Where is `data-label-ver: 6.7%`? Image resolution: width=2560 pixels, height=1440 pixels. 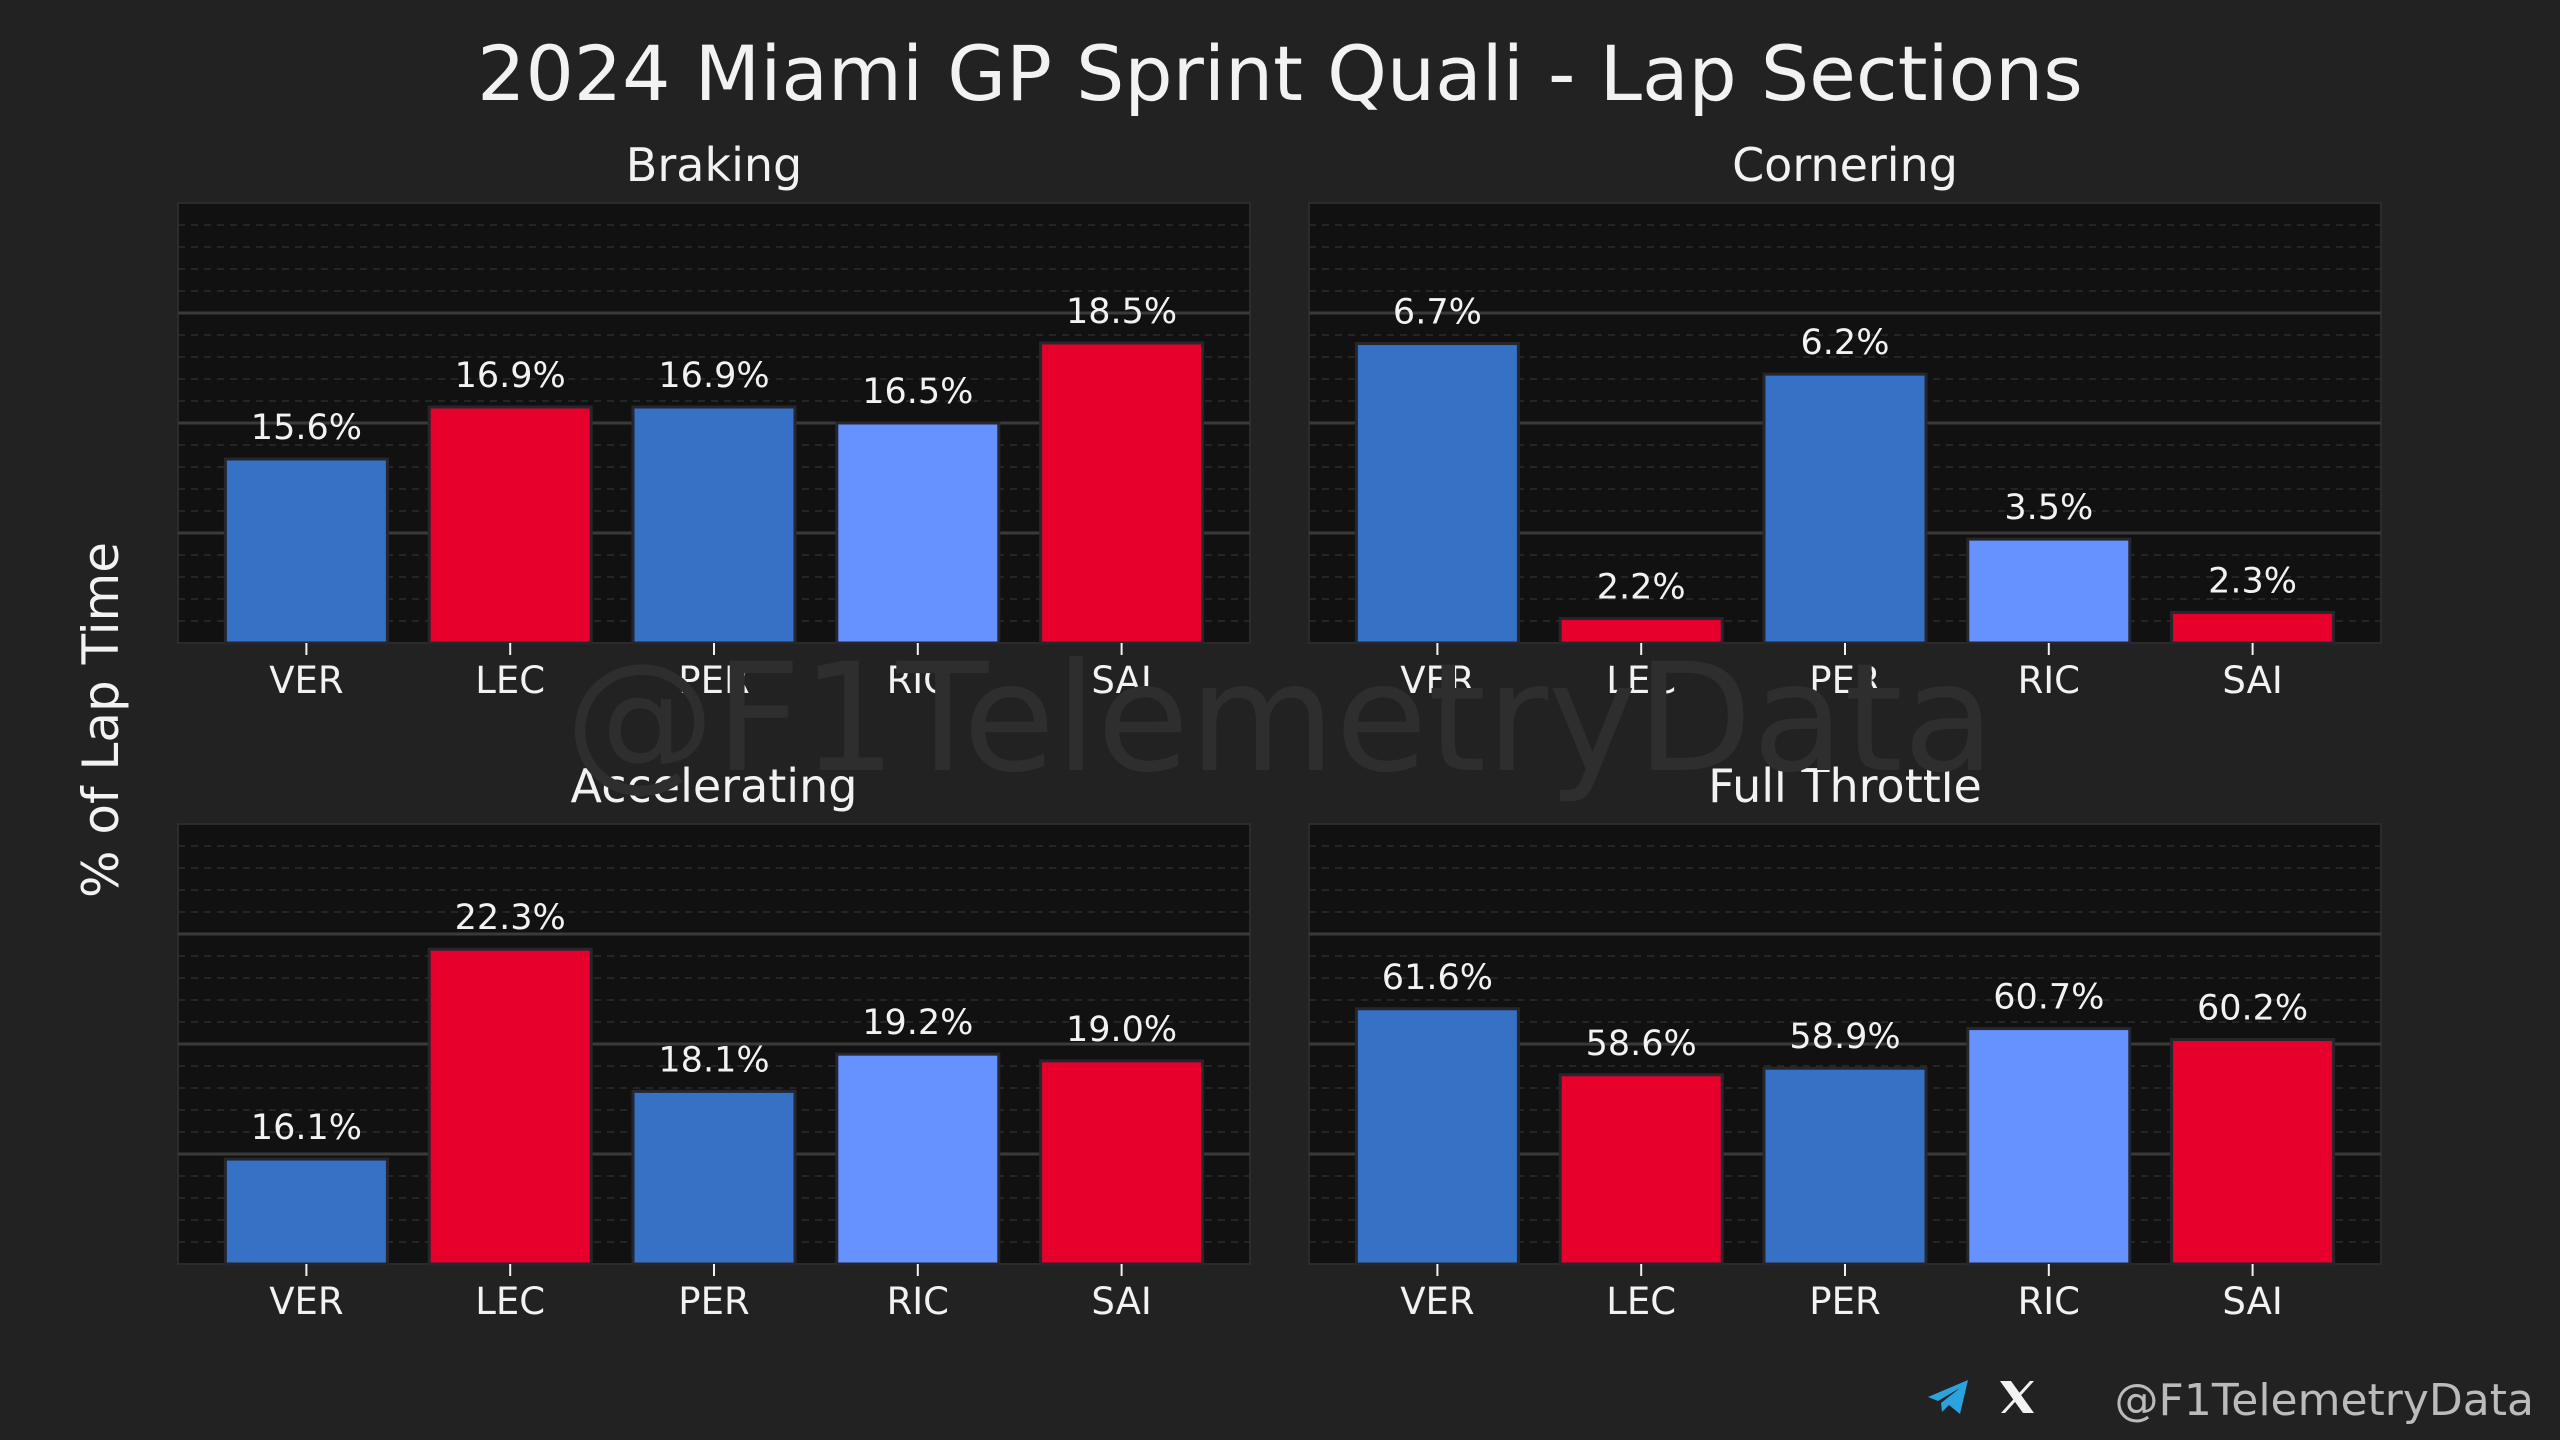 data-label-ver: 6.7% is located at coordinates (1437, 313).